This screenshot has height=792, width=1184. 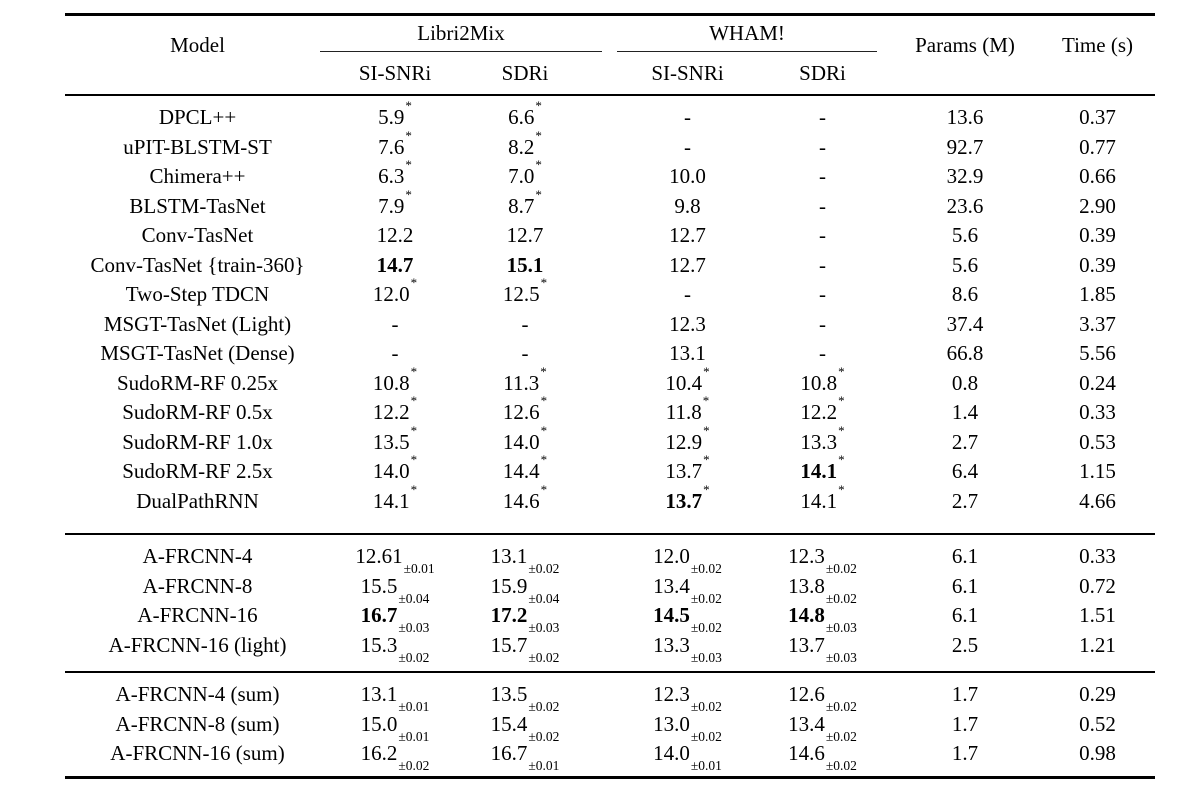 I want to click on cell-wham-si-snri: -, so click(x=687, y=294).